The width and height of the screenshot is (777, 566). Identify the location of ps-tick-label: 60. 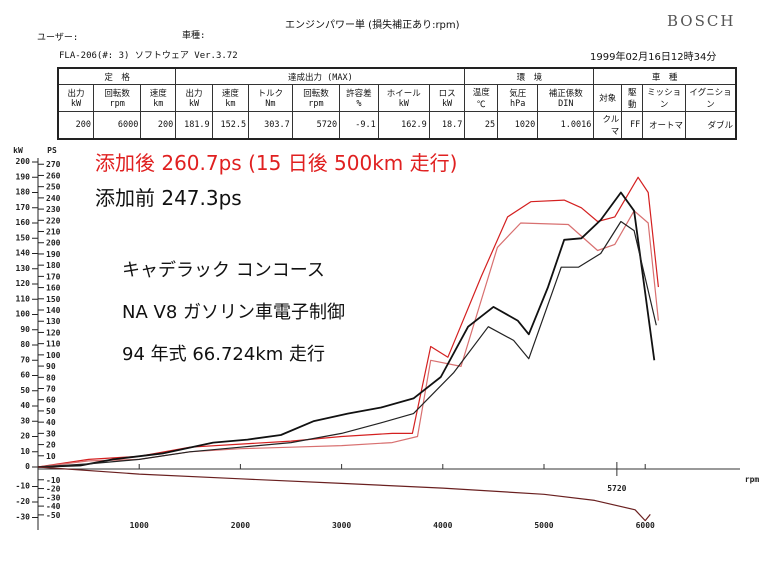
(51, 400).